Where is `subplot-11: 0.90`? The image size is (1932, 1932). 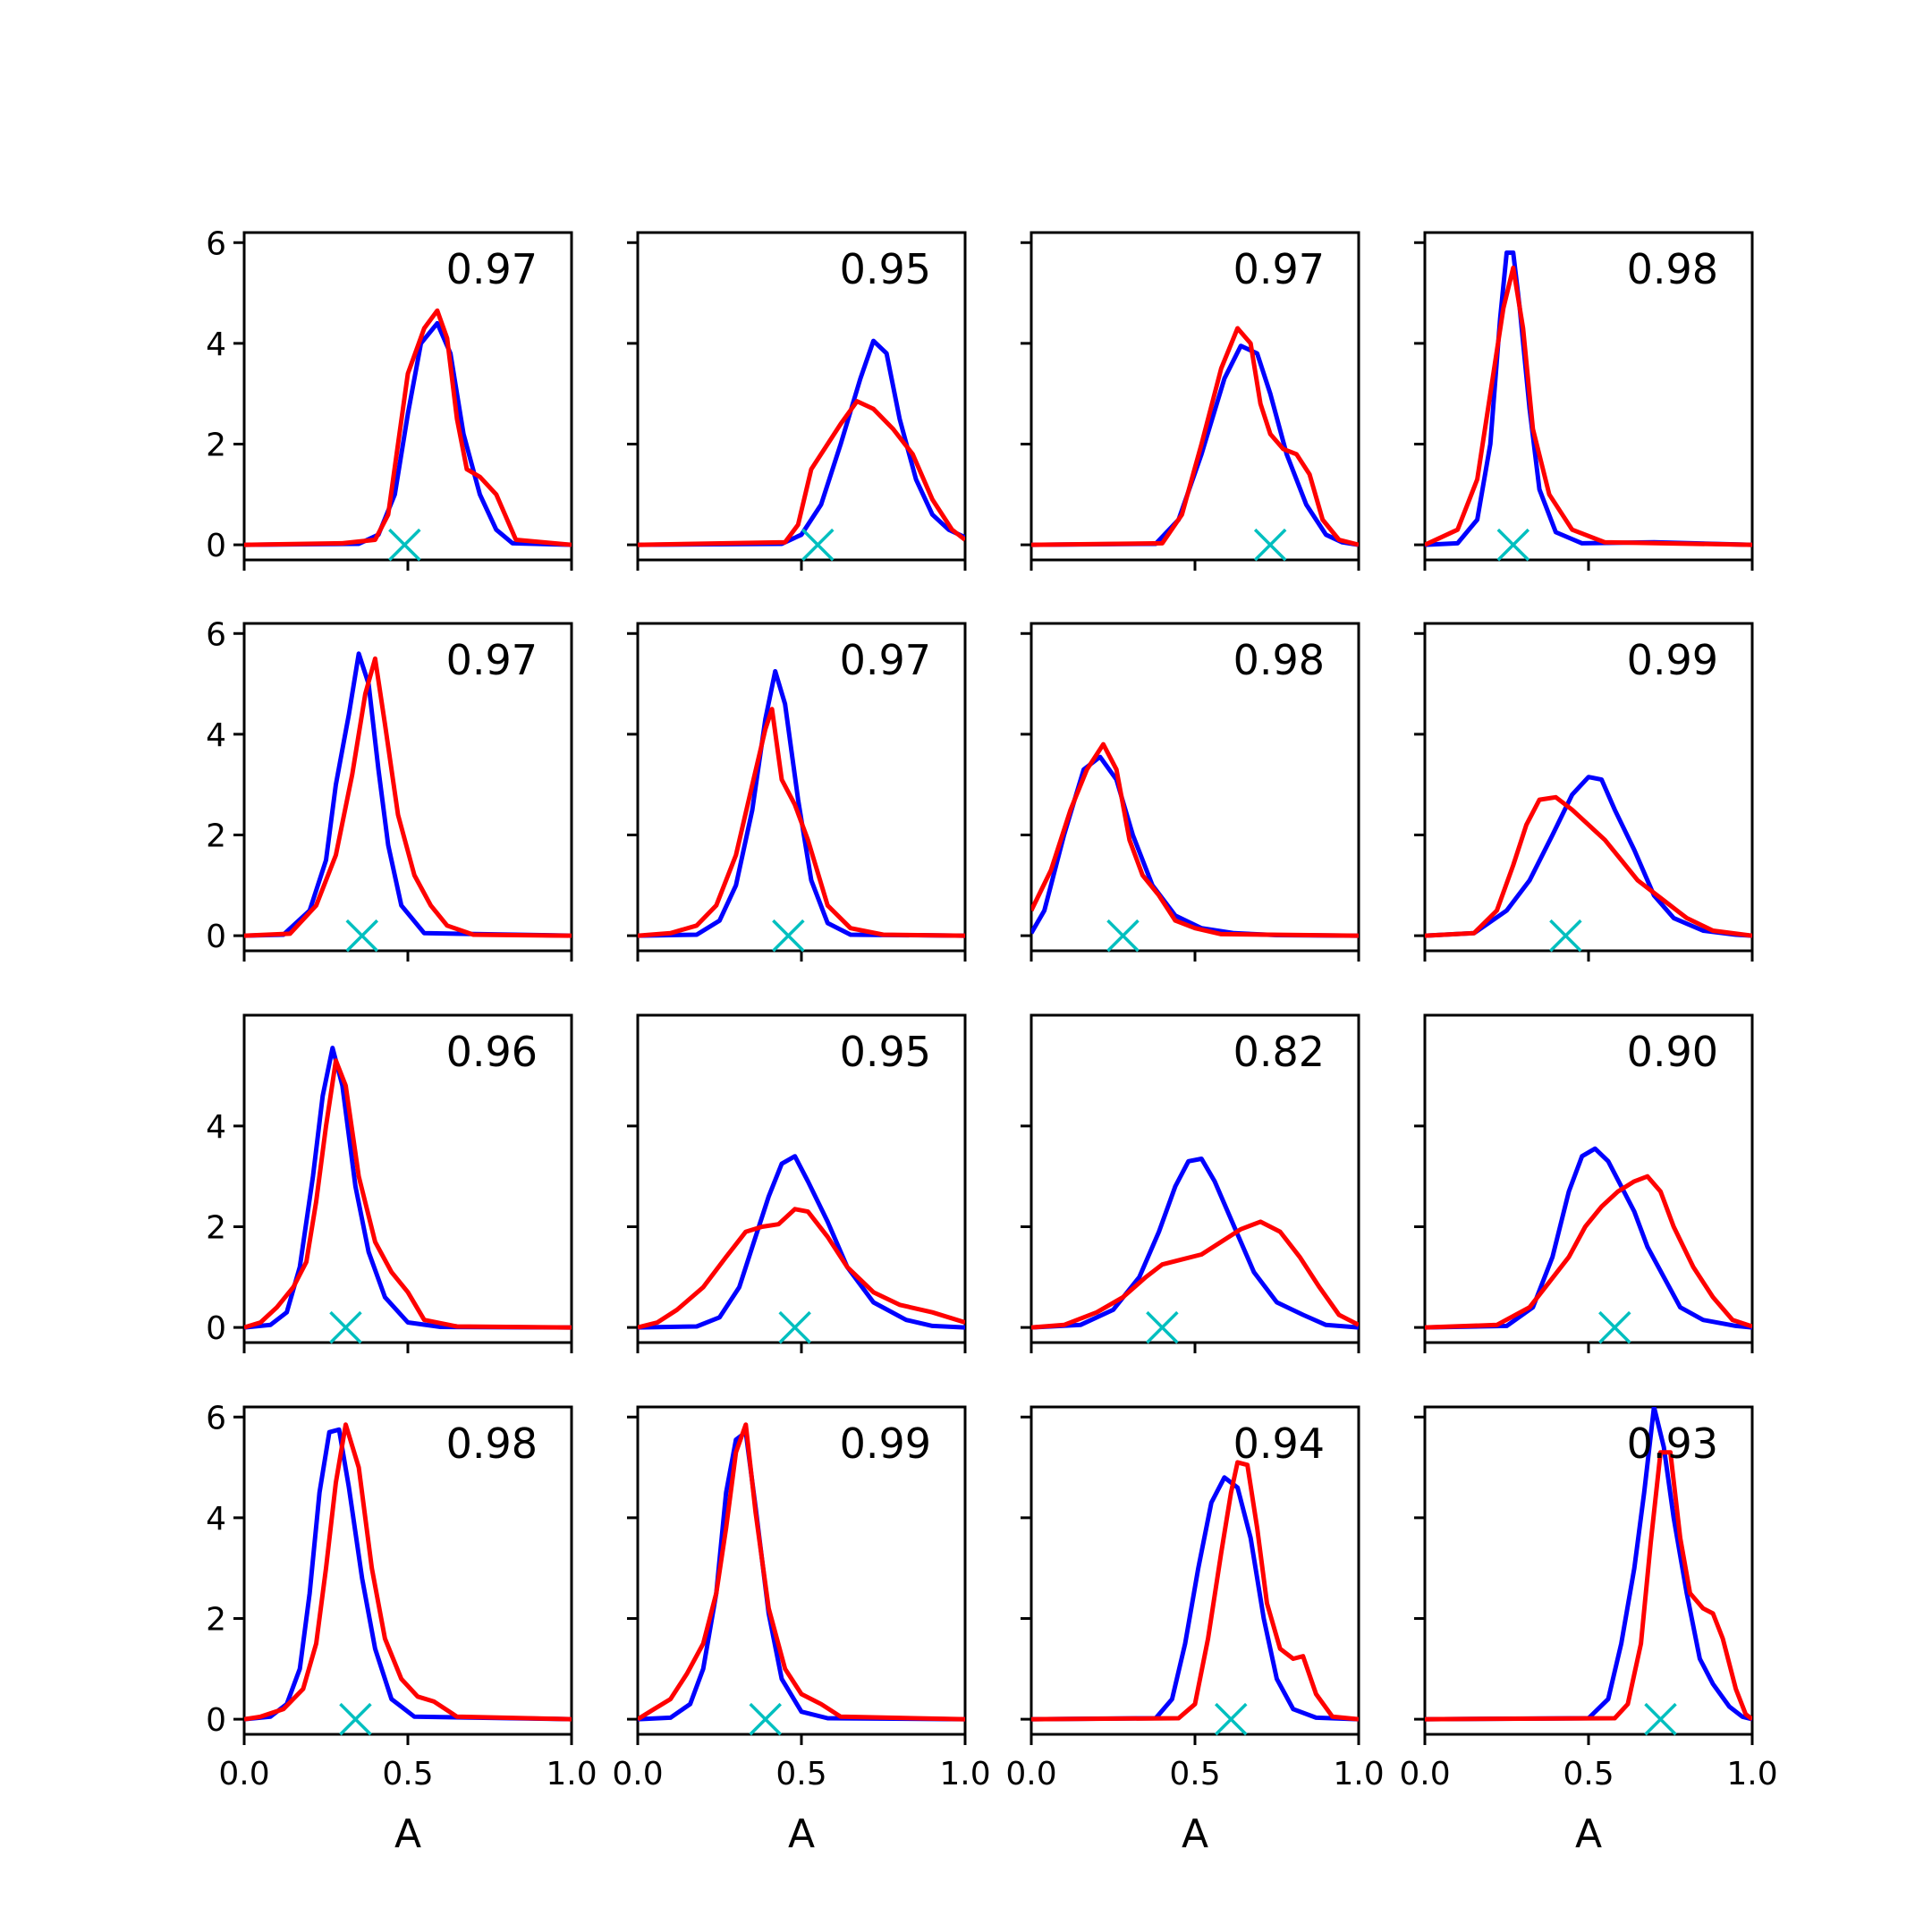
subplot-11: 0.90 is located at coordinates (1584, 1183).